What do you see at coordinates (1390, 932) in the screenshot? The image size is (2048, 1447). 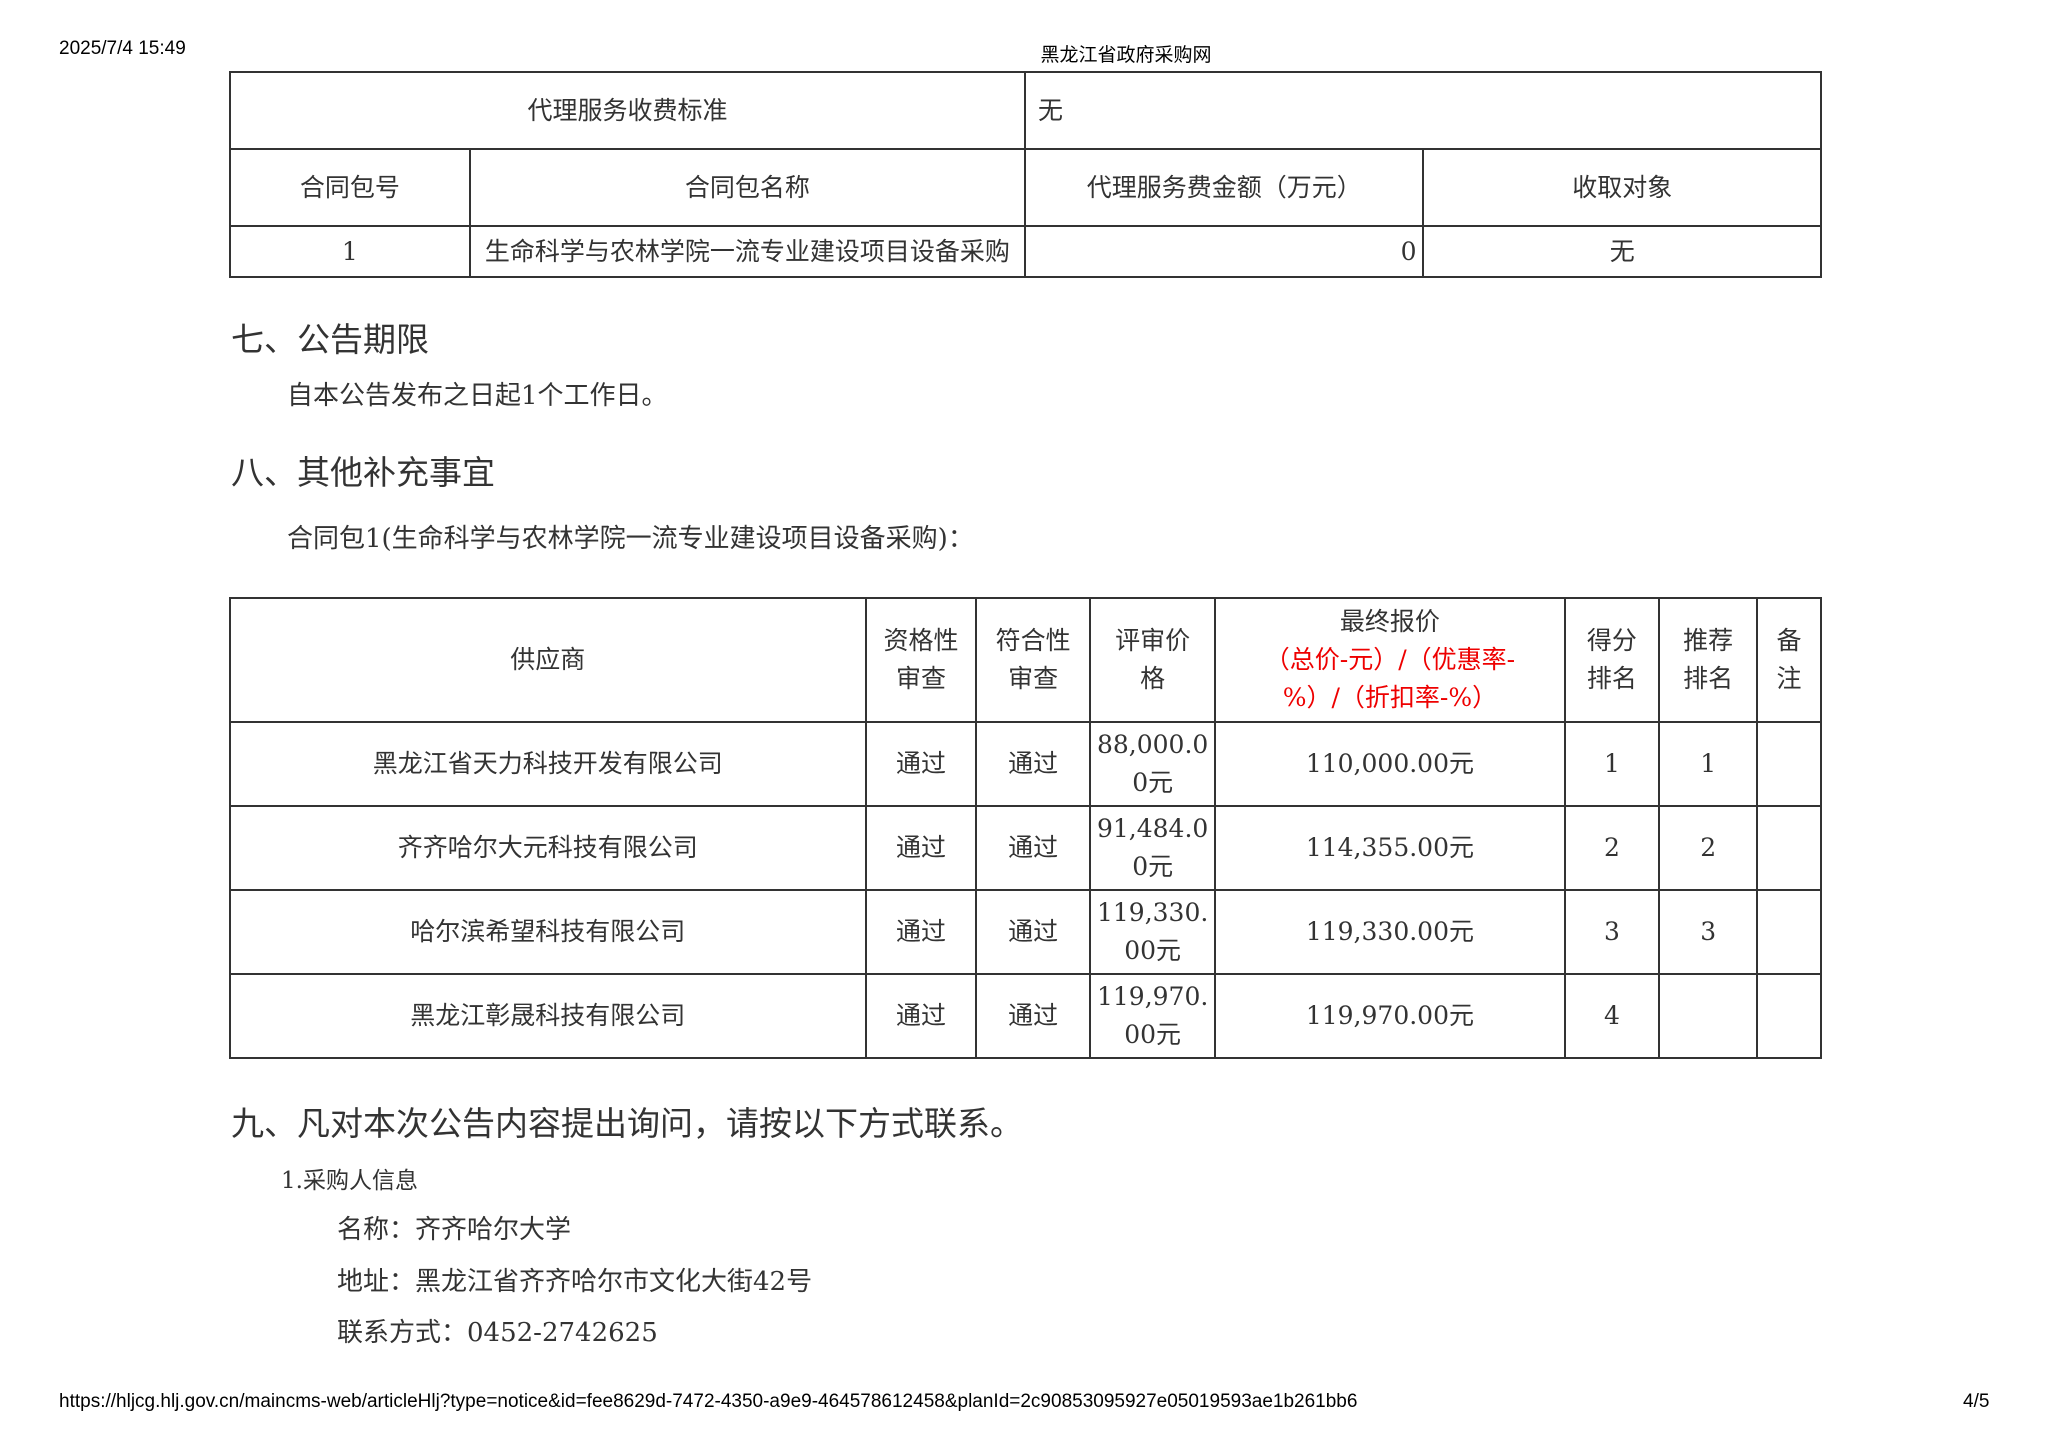 I see `final-price: 119,330.00元` at bounding box center [1390, 932].